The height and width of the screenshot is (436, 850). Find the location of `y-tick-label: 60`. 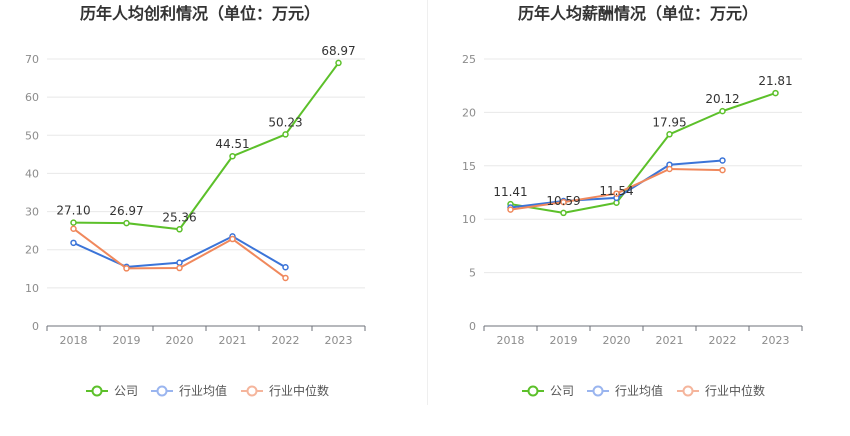

y-tick-label: 60 is located at coordinates (32, 97).